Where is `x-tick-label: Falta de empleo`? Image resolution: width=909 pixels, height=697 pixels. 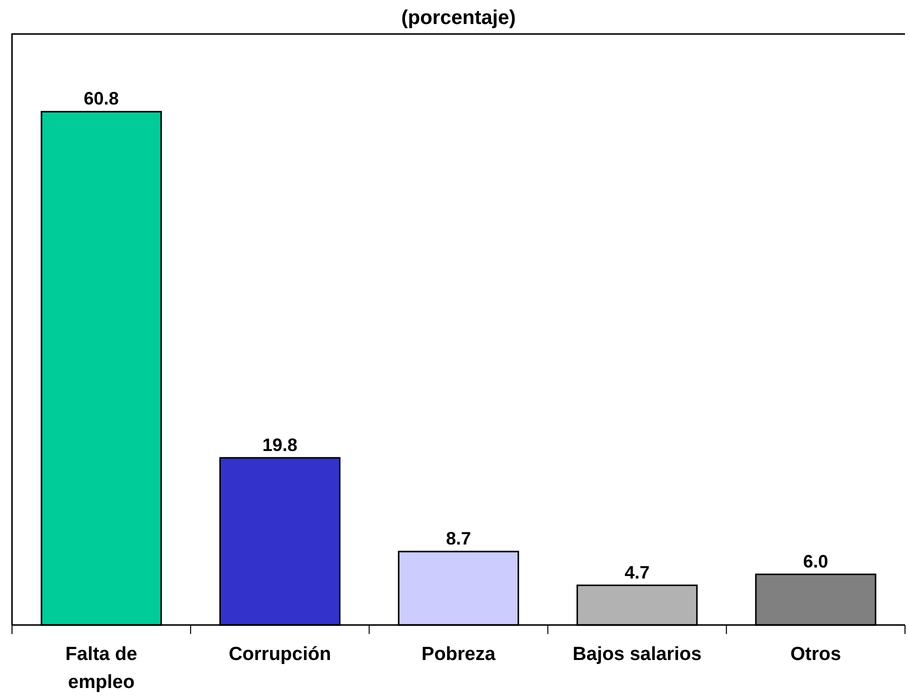 x-tick-label: Falta de empleo is located at coordinates (101, 668).